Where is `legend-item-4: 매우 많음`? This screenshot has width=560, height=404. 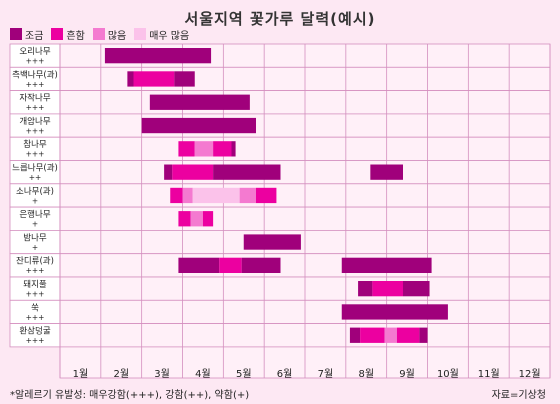 legend-item-4: 매우 많음 is located at coordinates (161, 34).